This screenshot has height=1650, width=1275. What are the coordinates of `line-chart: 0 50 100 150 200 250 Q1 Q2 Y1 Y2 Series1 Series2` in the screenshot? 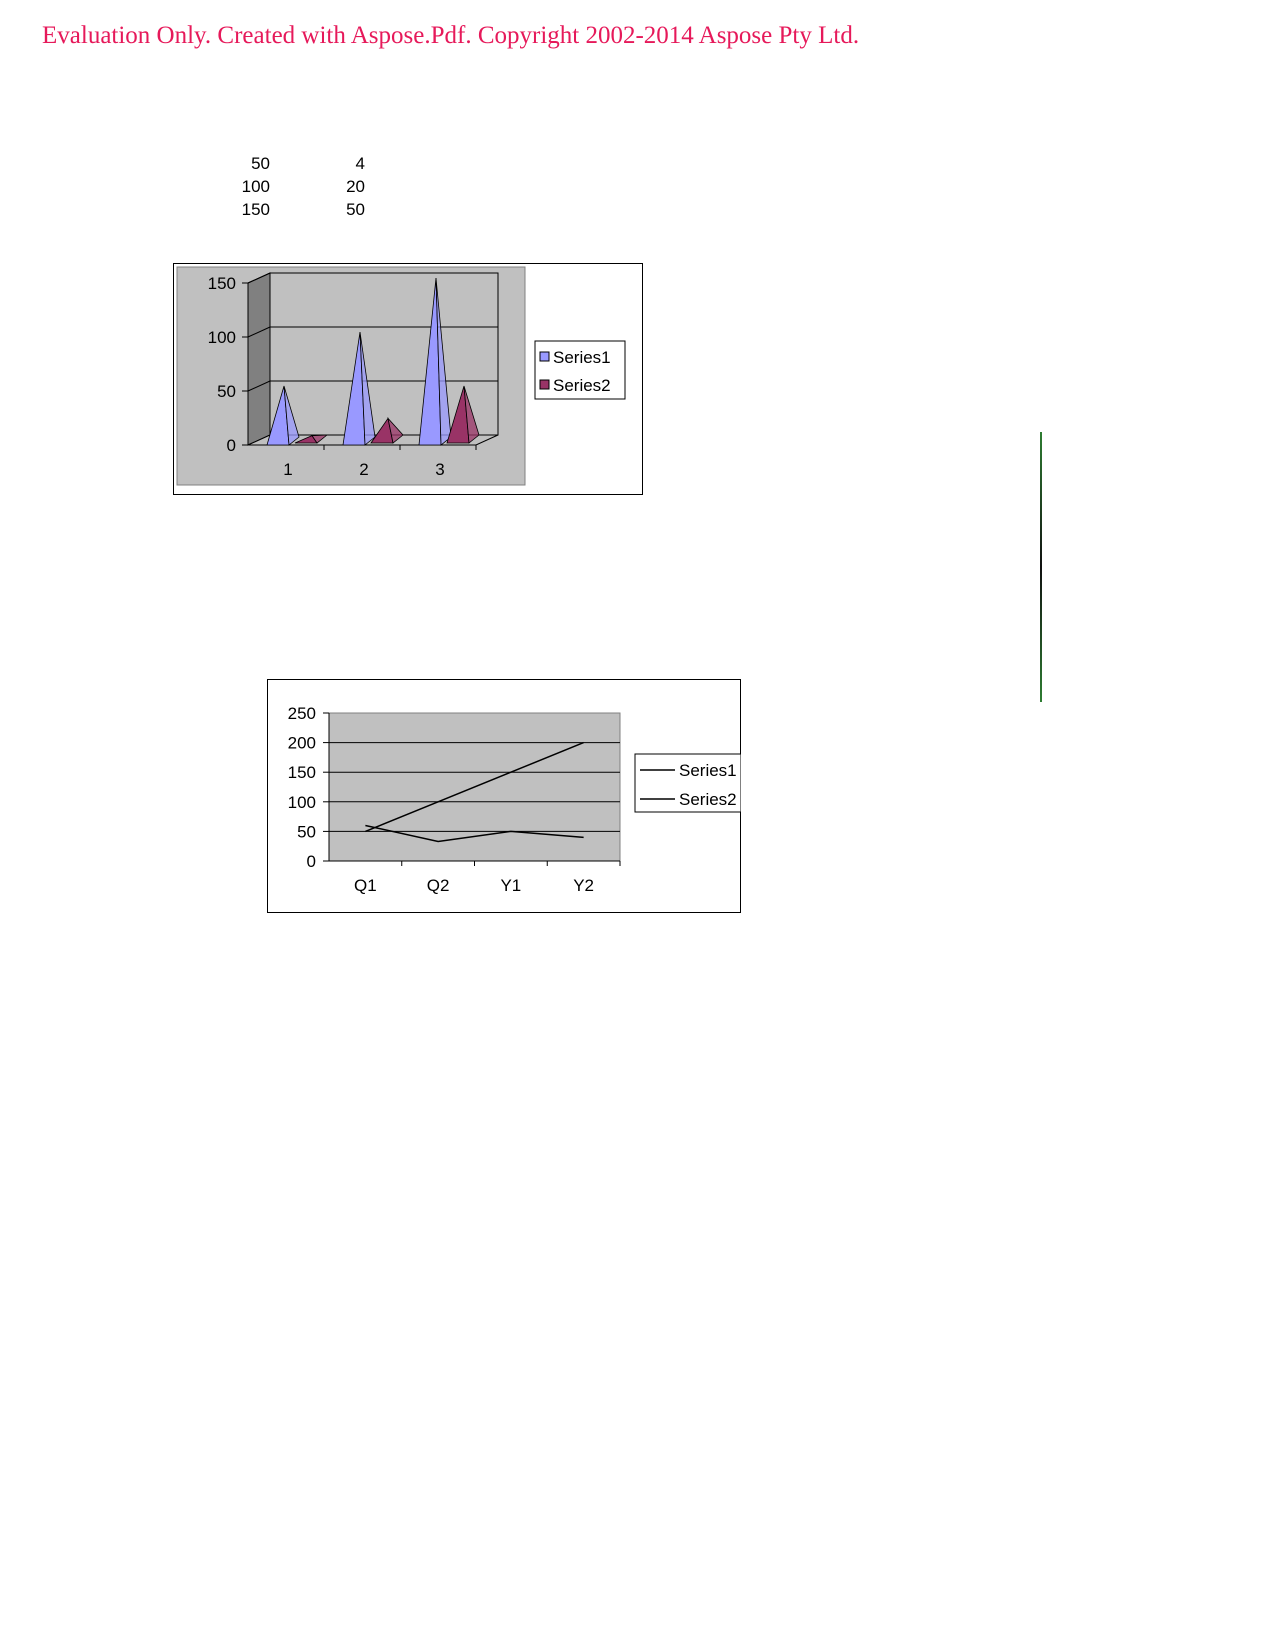 It's located at (504, 796).